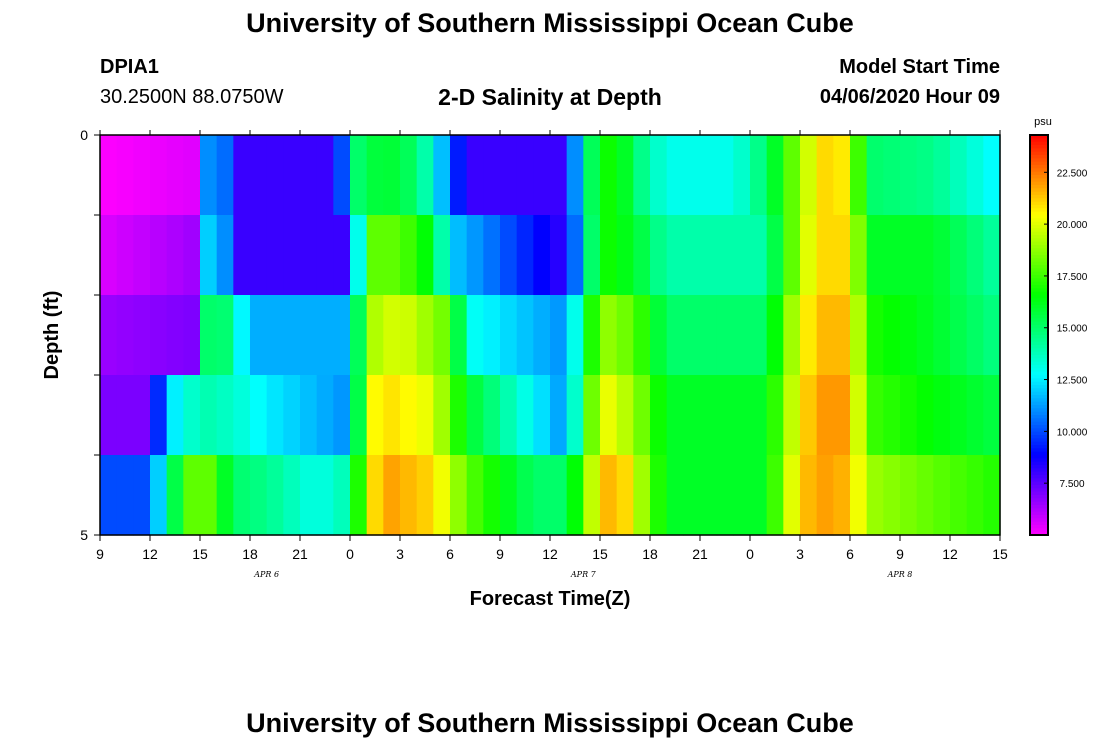 This screenshot has width=1100, height=750. I want to click on colorbar-tick-label: 10.000, so click(1072, 432).